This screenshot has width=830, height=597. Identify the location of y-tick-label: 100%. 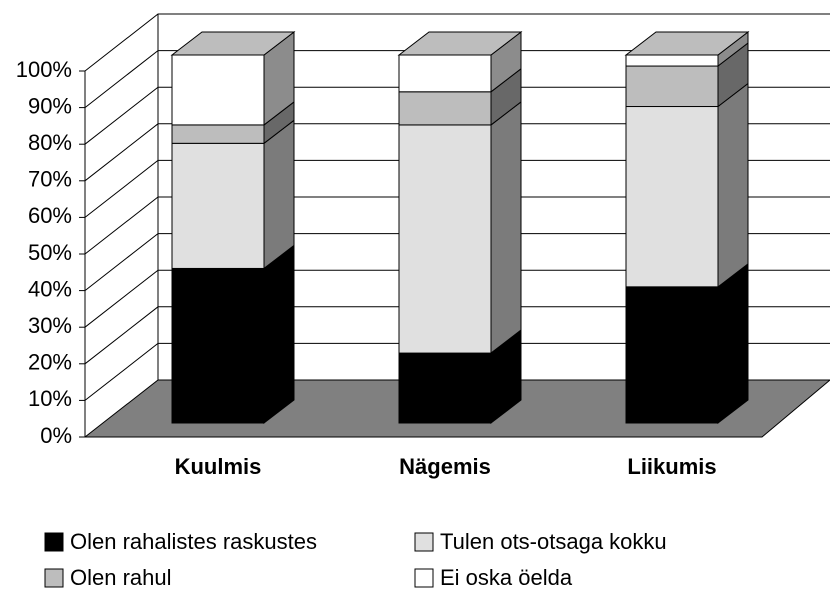
(44, 69).